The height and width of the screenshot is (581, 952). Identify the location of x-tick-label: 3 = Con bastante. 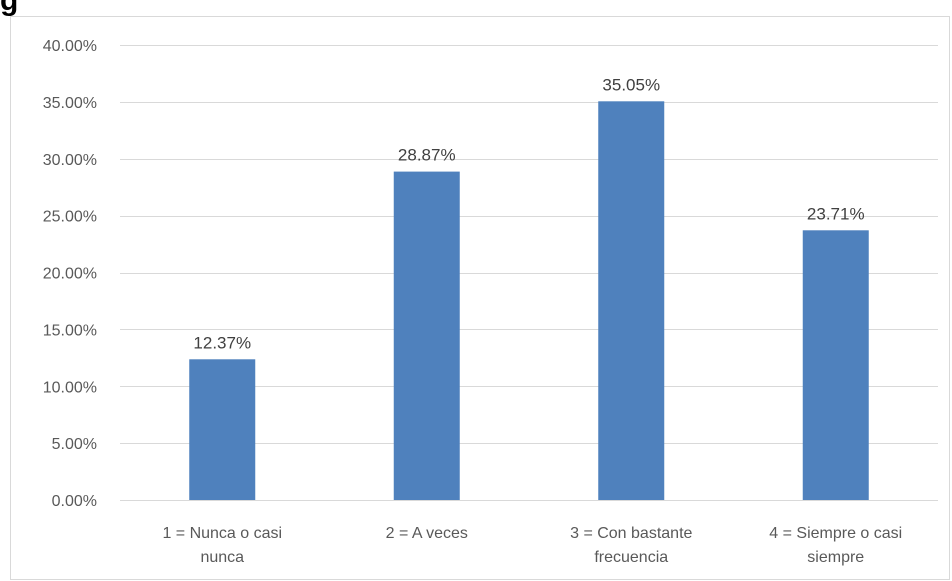
(631, 533).